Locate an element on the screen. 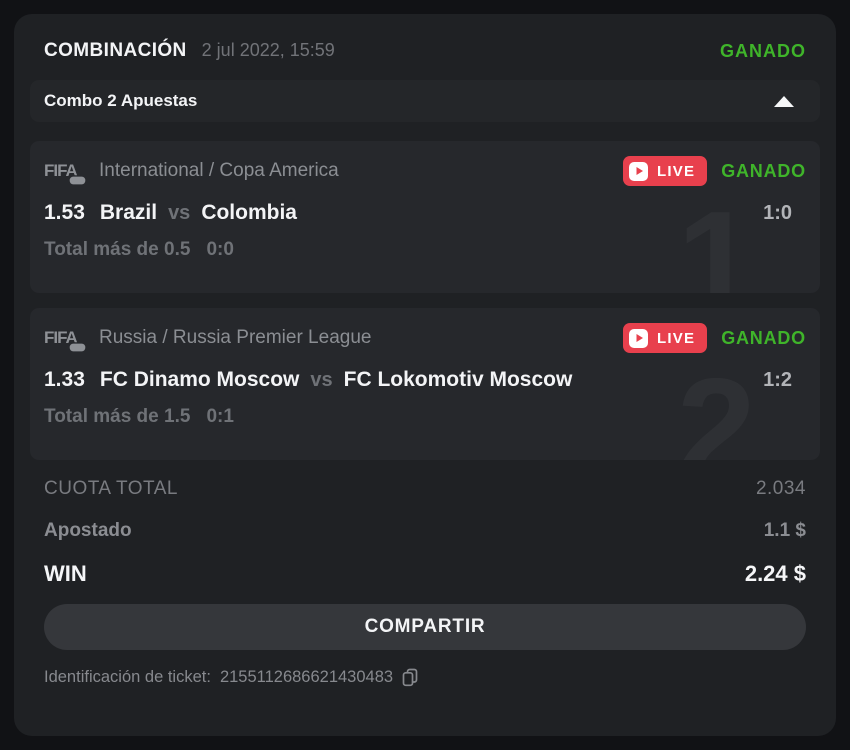  staked-row: Apostado 1.1 $ is located at coordinates (425, 531).